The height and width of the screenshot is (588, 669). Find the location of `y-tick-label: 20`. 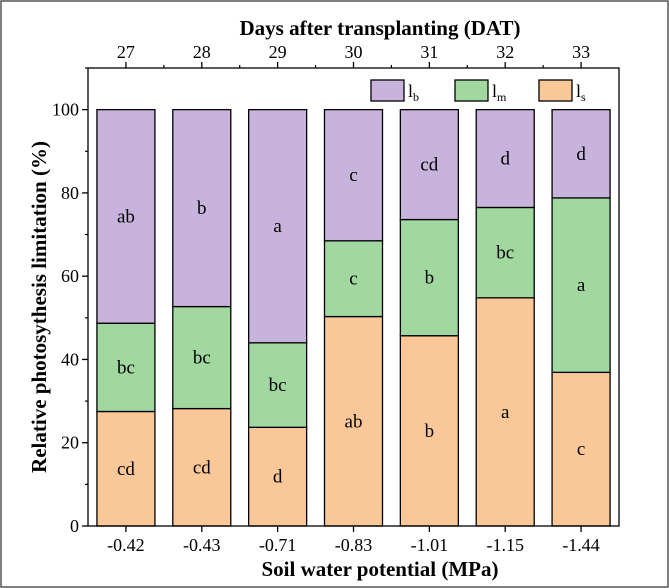

y-tick-label: 20 is located at coordinates (70, 443).